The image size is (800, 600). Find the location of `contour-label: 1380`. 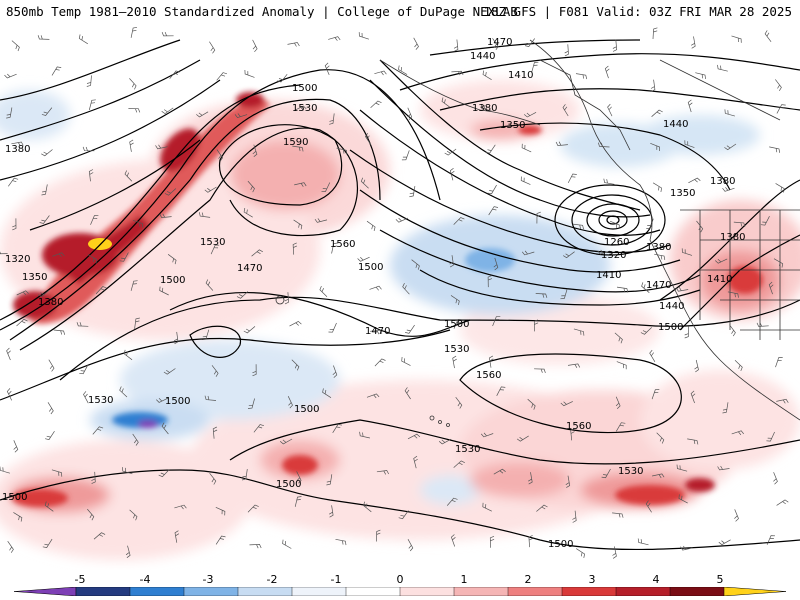

contour-label: 1380 is located at coordinates (17, 149).